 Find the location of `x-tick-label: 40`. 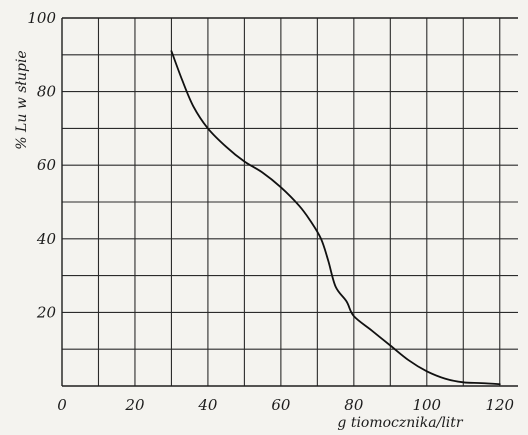

x-tick-label: 40 is located at coordinates (207, 405).